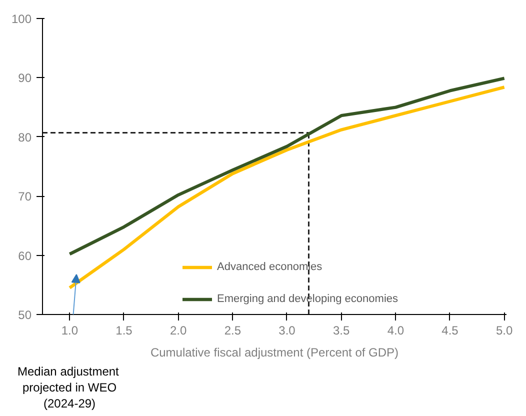 This screenshot has width=526, height=416. I want to click on y-tick-label: 70, so click(25, 197).